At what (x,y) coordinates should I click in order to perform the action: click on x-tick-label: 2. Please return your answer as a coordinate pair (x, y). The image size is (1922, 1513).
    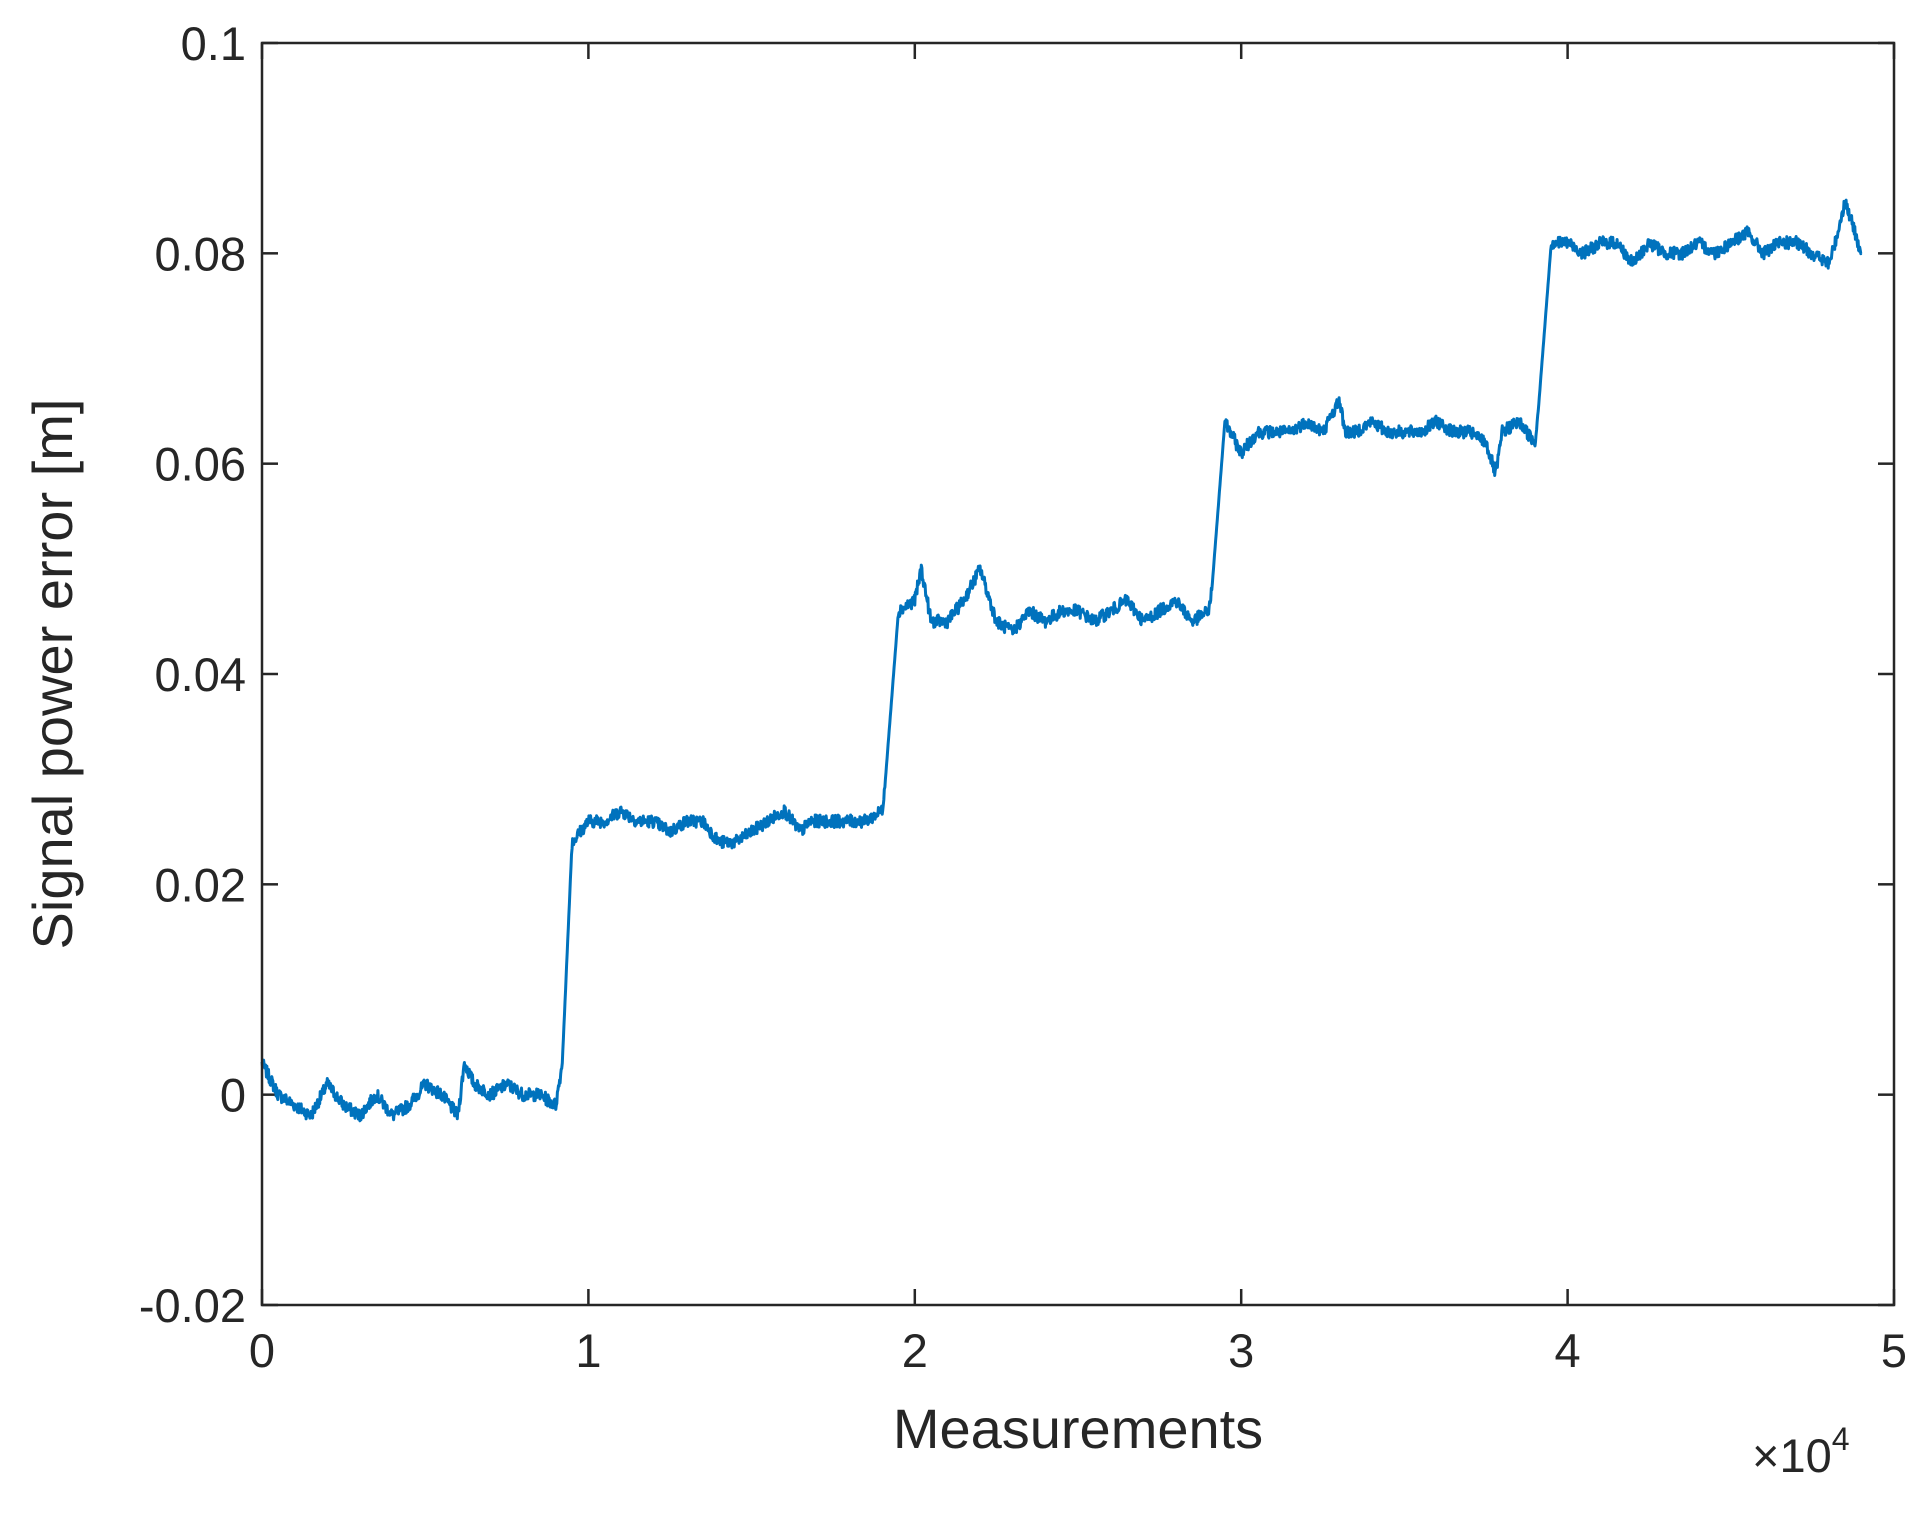
    Looking at the image, I should click on (915, 1350).